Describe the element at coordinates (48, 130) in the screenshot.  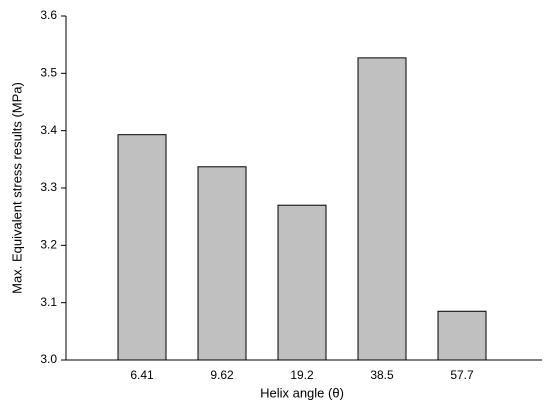
I see `y-tick-label: 3.4` at that location.